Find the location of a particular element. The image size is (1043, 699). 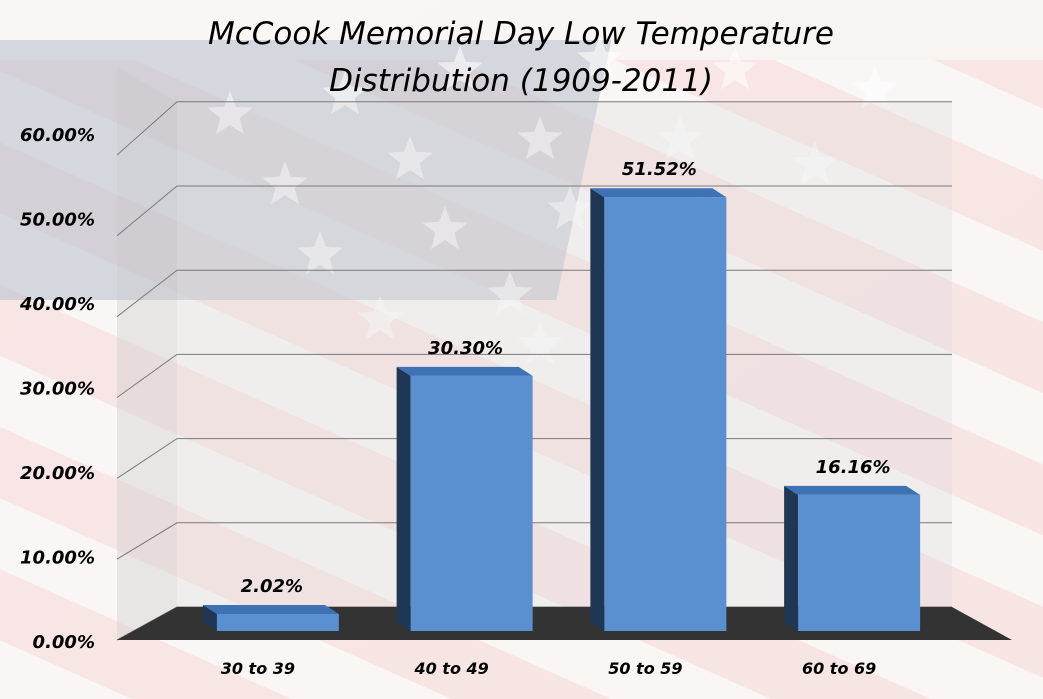

data-label: 30.30% is located at coordinates (465, 348).